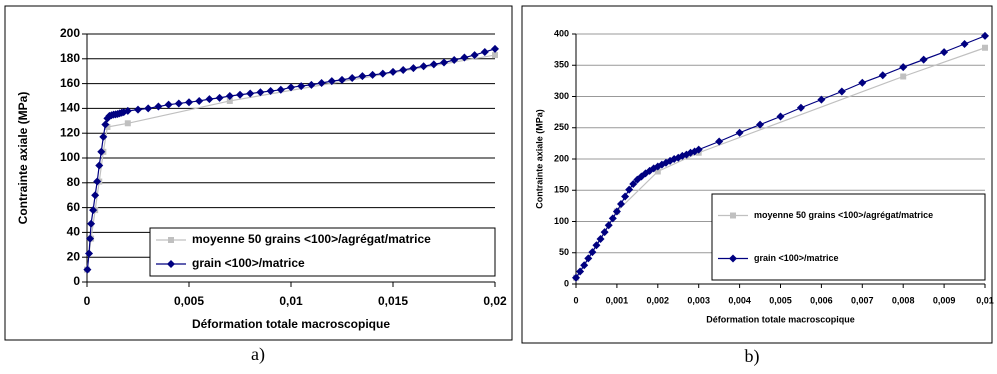 The image size is (997, 374). What do you see at coordinates (74, 232) in the screenshot?
I see `y-tick-label: 40` at bounding box center [74, 232].